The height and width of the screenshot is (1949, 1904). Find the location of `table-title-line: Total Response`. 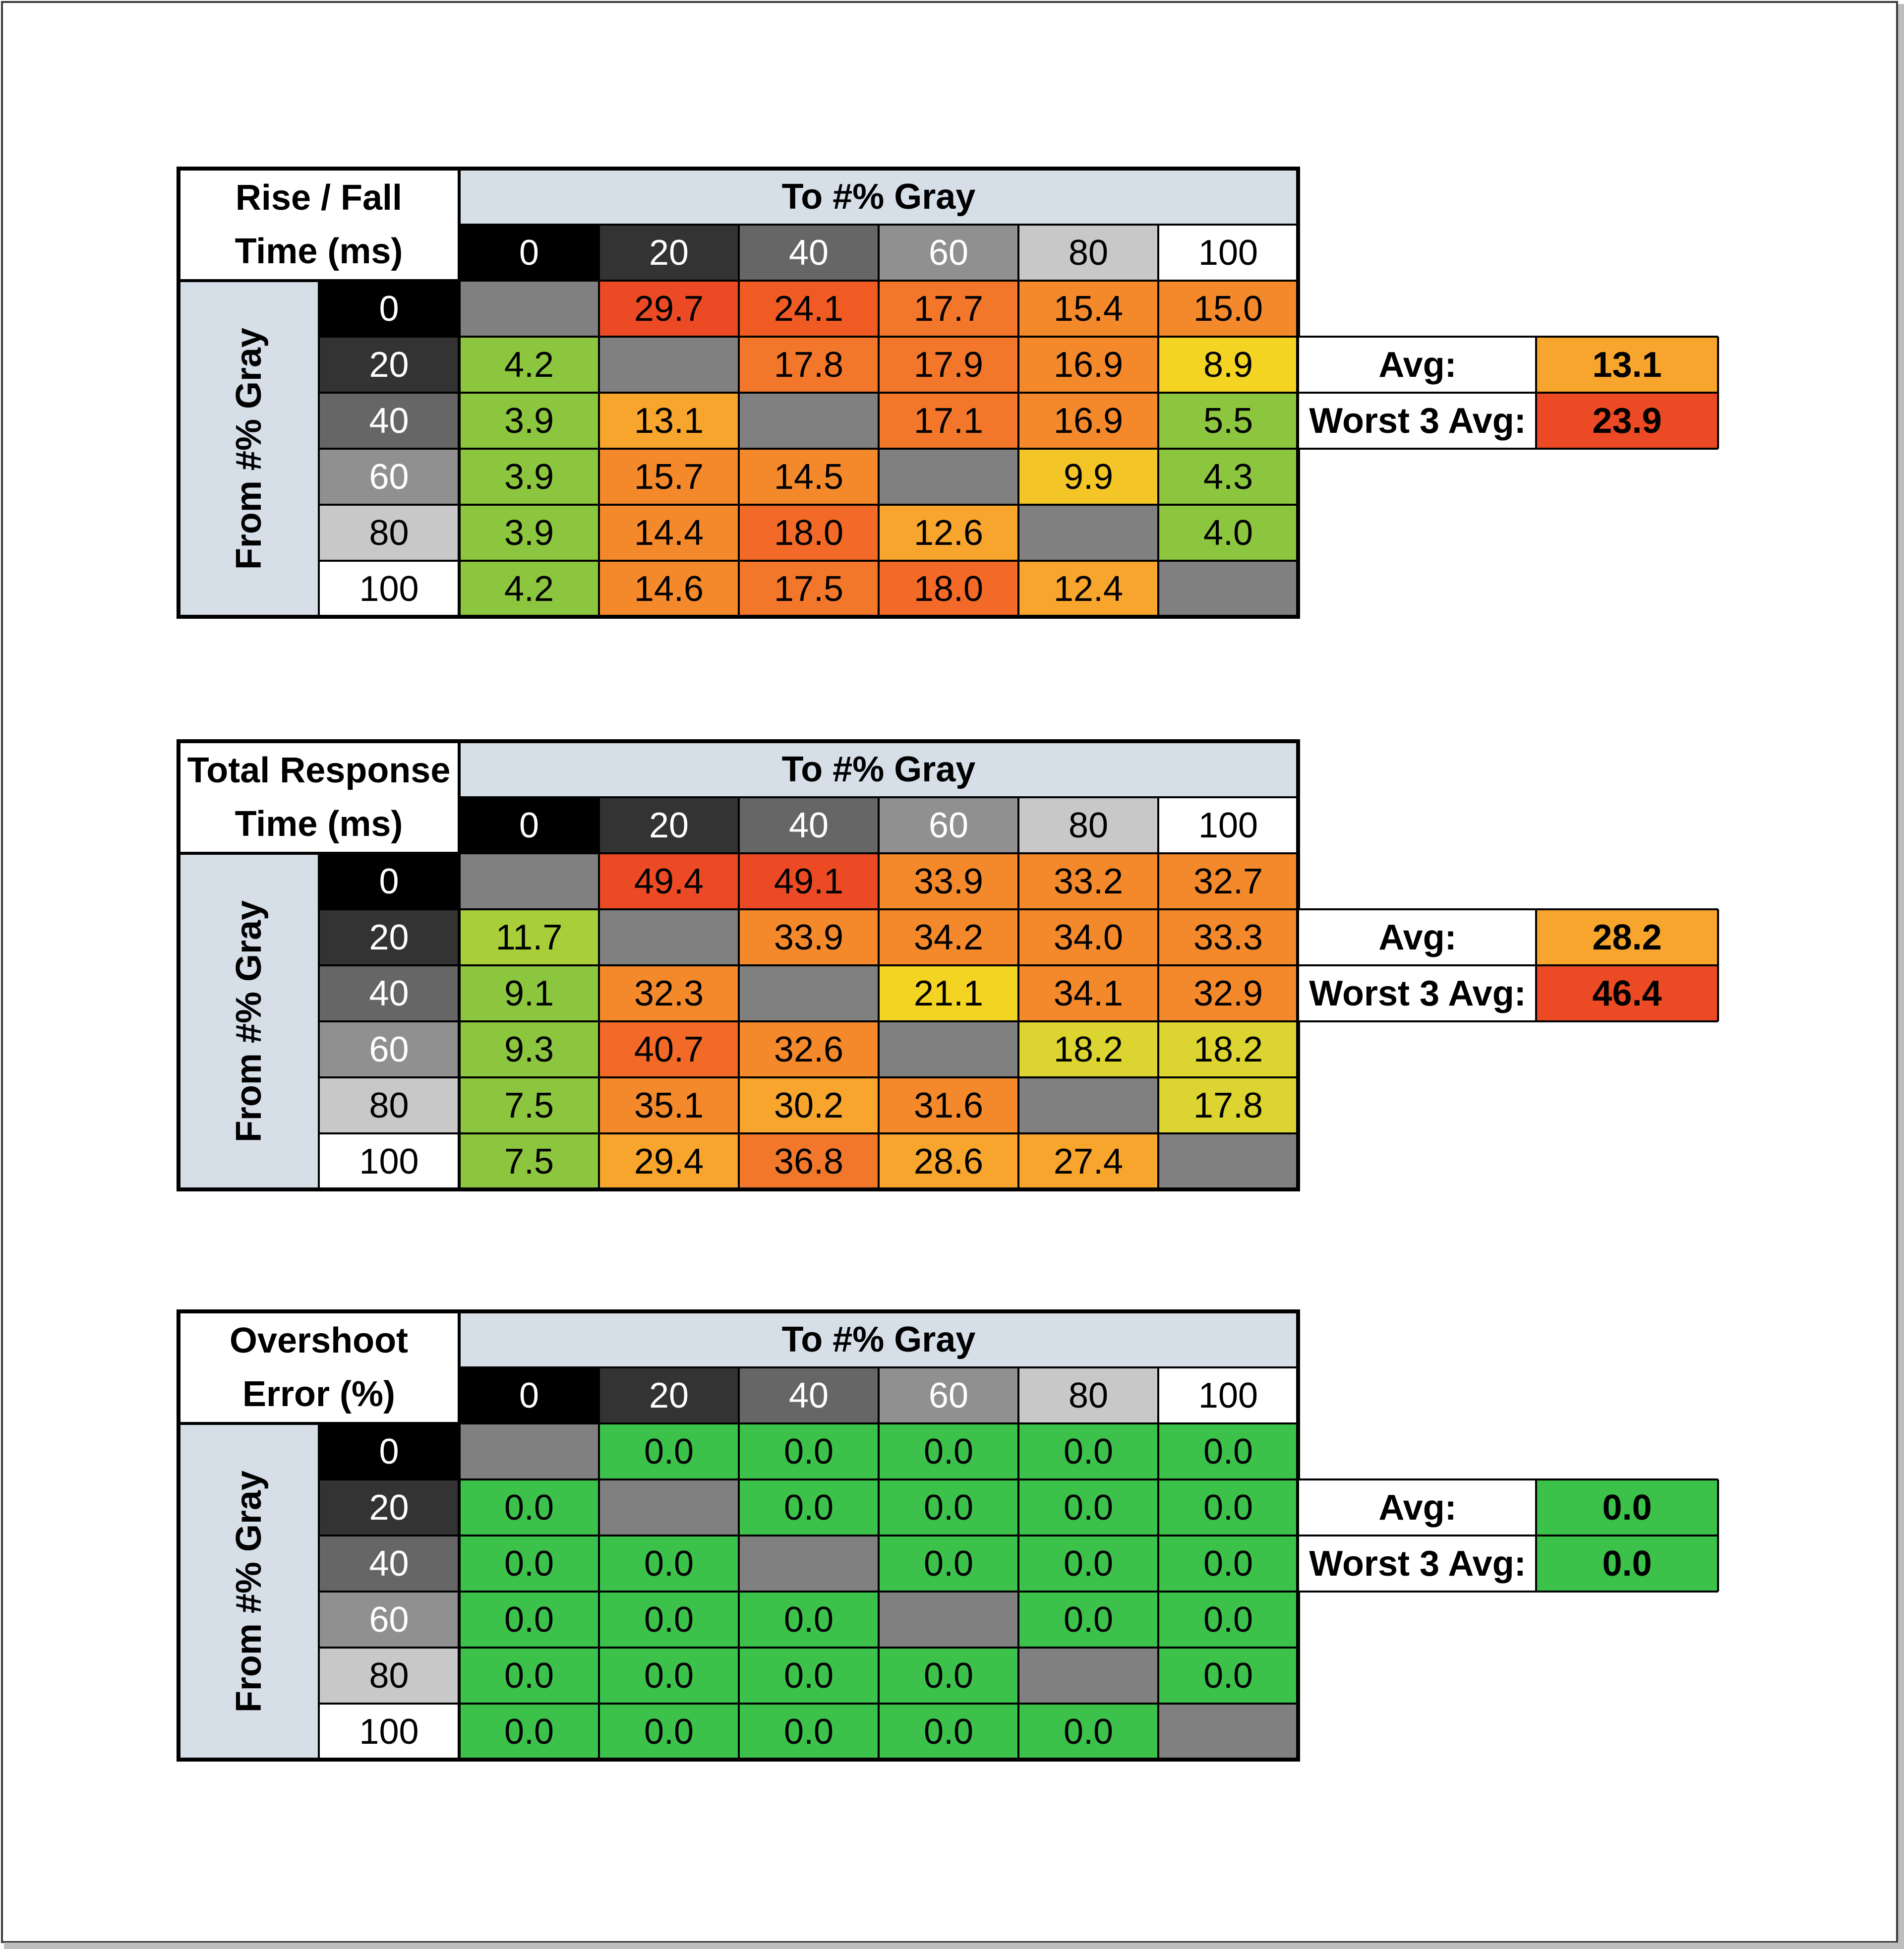

table-title-line: Total Response is located at coordinates (319, 771).